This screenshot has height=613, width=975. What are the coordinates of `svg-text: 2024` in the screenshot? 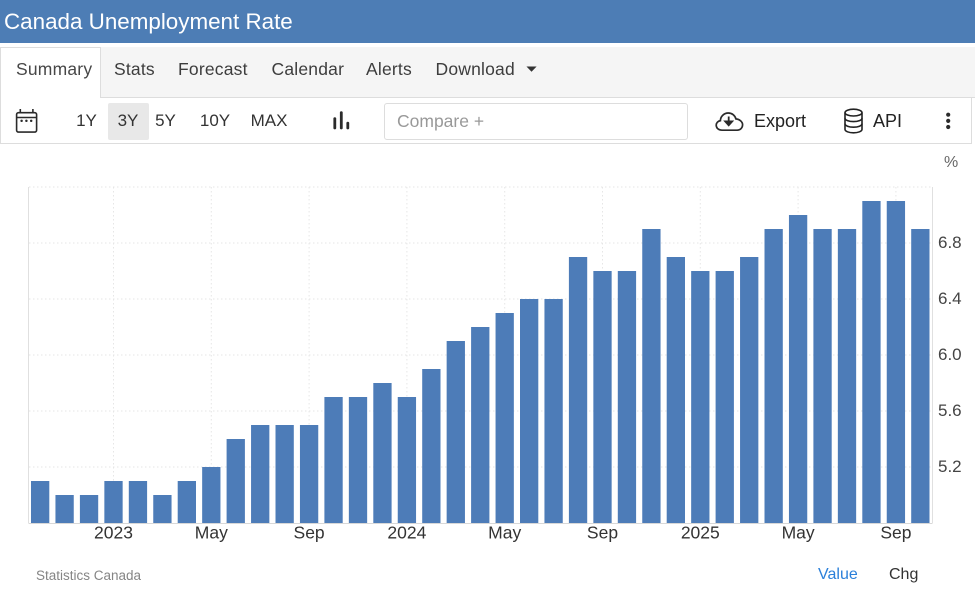 It's located at (406, 533).